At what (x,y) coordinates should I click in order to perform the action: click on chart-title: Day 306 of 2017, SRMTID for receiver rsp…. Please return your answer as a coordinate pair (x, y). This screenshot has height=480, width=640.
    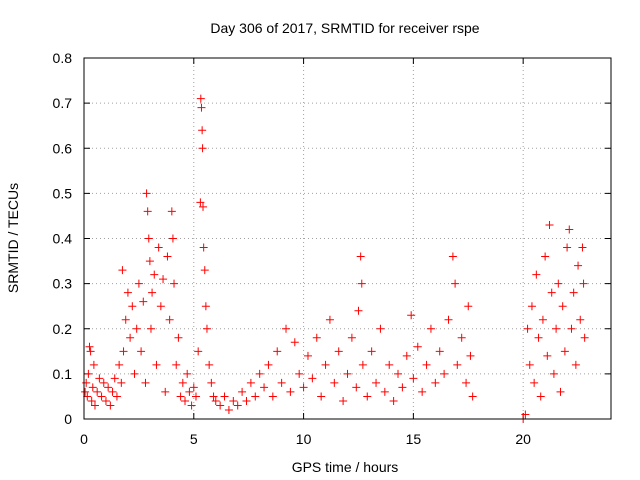
    Looking at the image, I should click on (344, 28).